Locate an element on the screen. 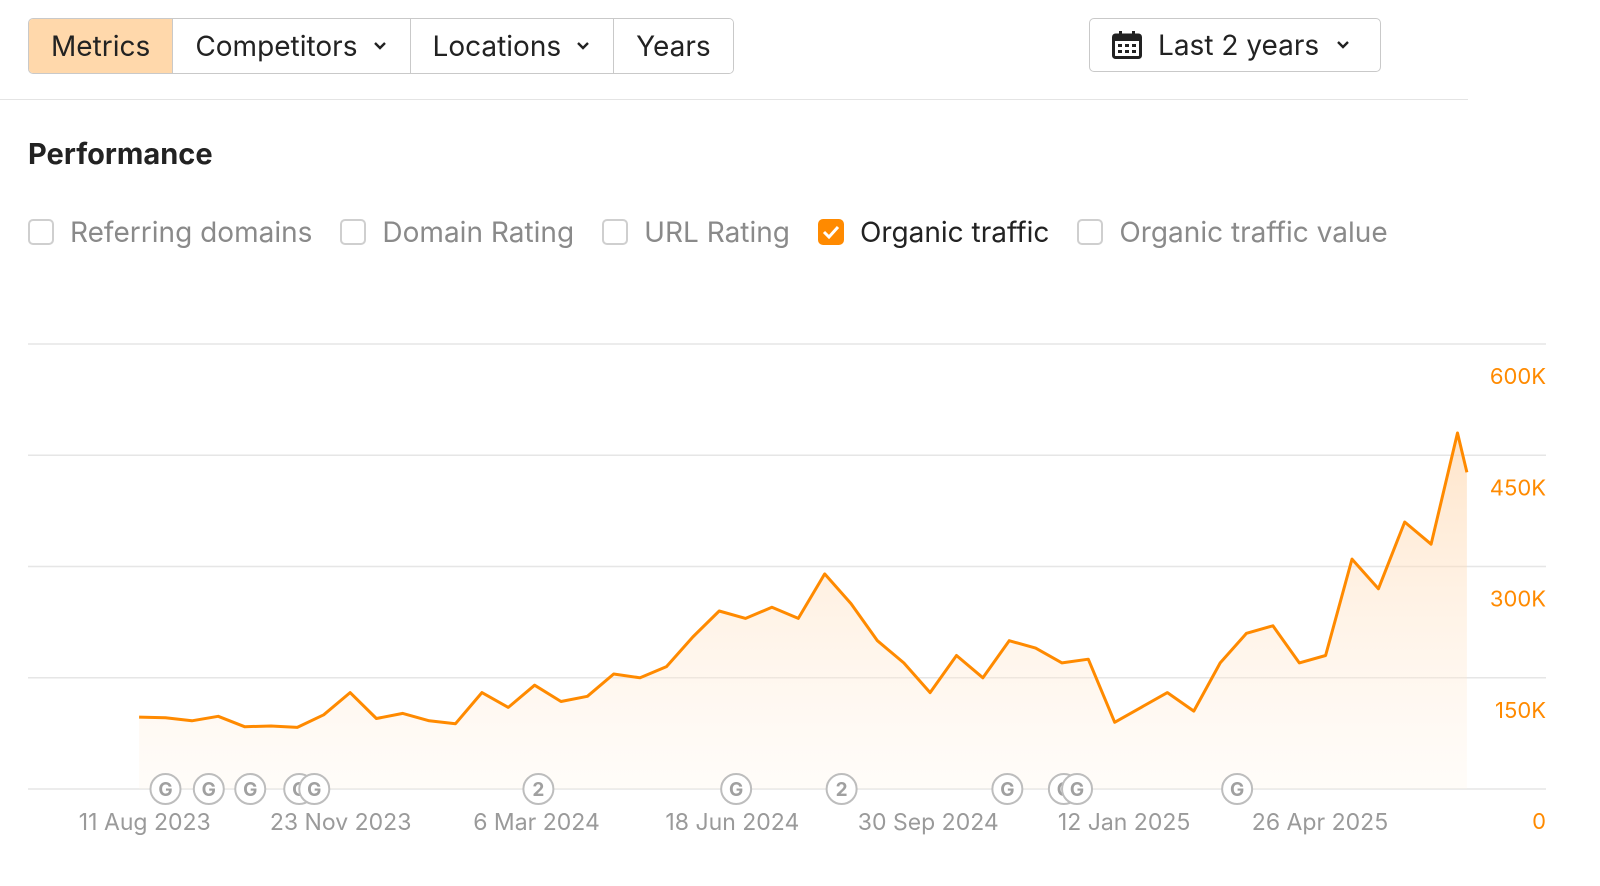 This screenshot has width=1600, height=886. metric-label: Domain Rating is located at coordinates (478, 232).